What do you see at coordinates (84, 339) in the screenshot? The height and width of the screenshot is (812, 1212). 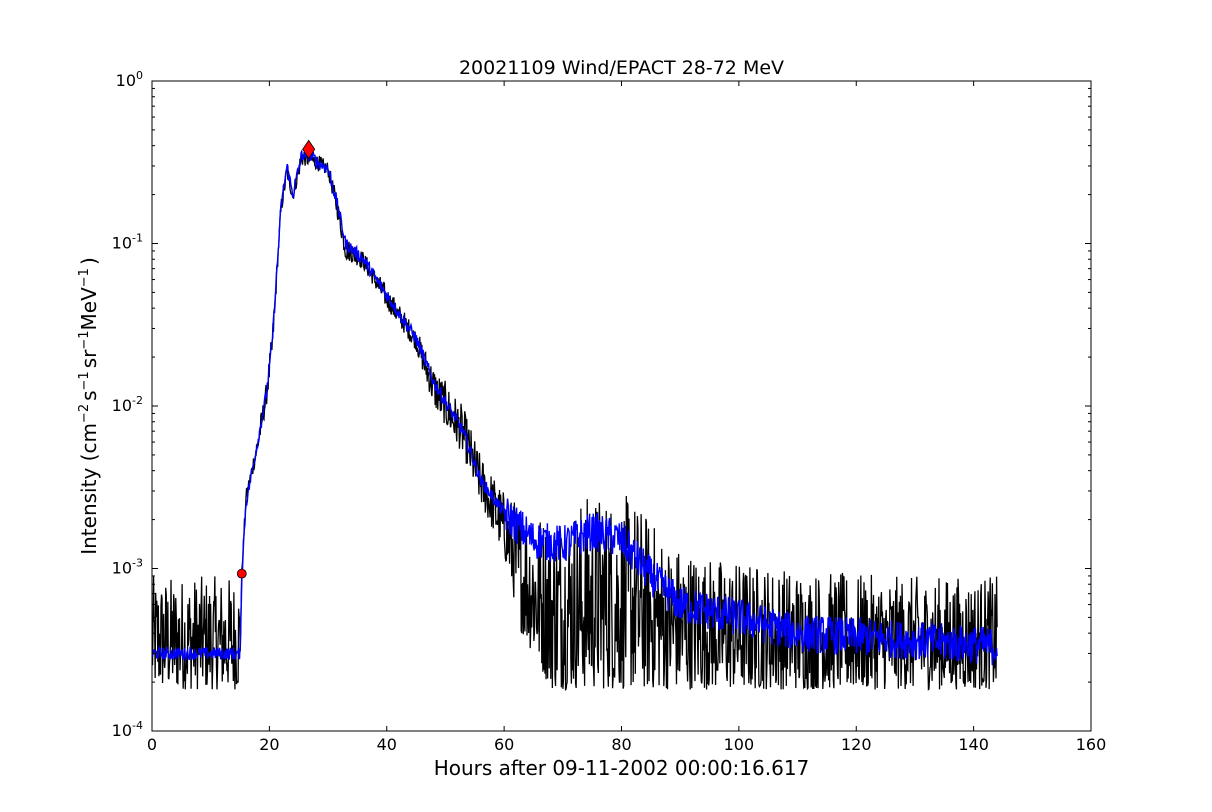 I see `y-label-exp3: −1` at bounding box center [84, 339].